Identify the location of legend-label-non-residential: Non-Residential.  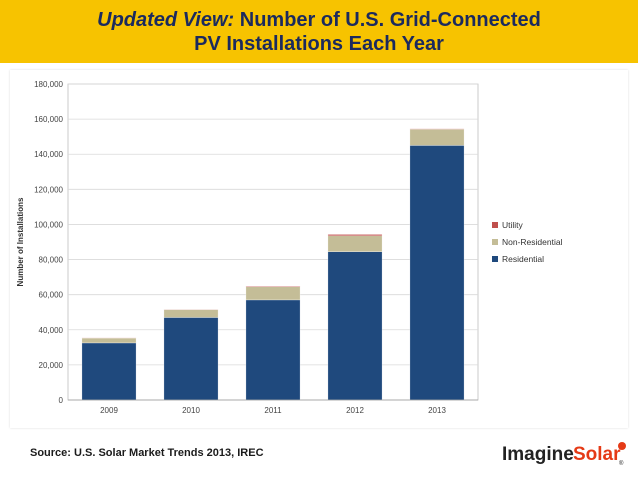
(532, 242).